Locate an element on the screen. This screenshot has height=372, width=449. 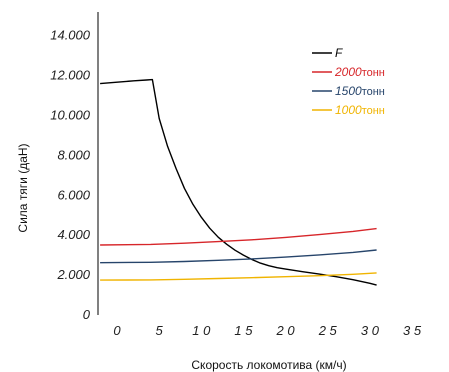
legend: F 2000тонн 1500тонн 1000тонн is located at coordinates (348, 81).